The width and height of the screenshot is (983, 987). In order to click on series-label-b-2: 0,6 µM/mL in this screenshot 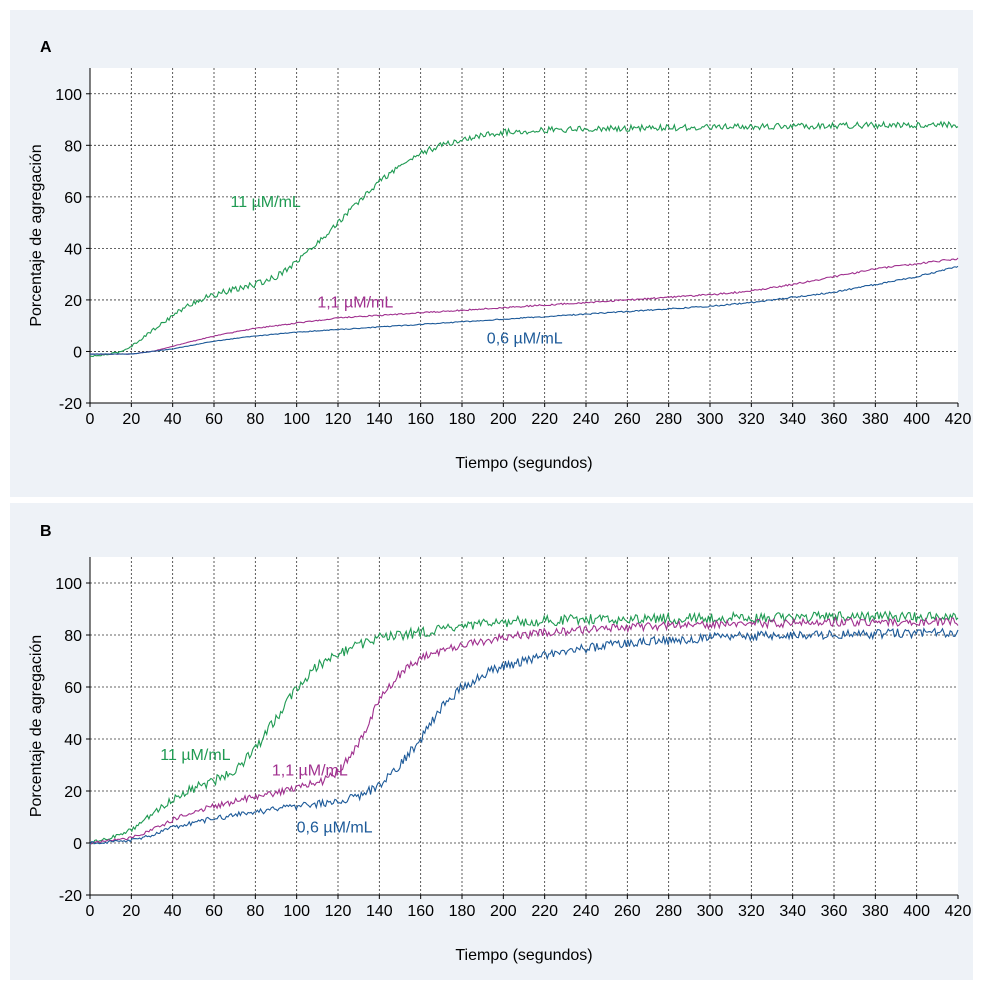, I will do `click(335, 828)`.